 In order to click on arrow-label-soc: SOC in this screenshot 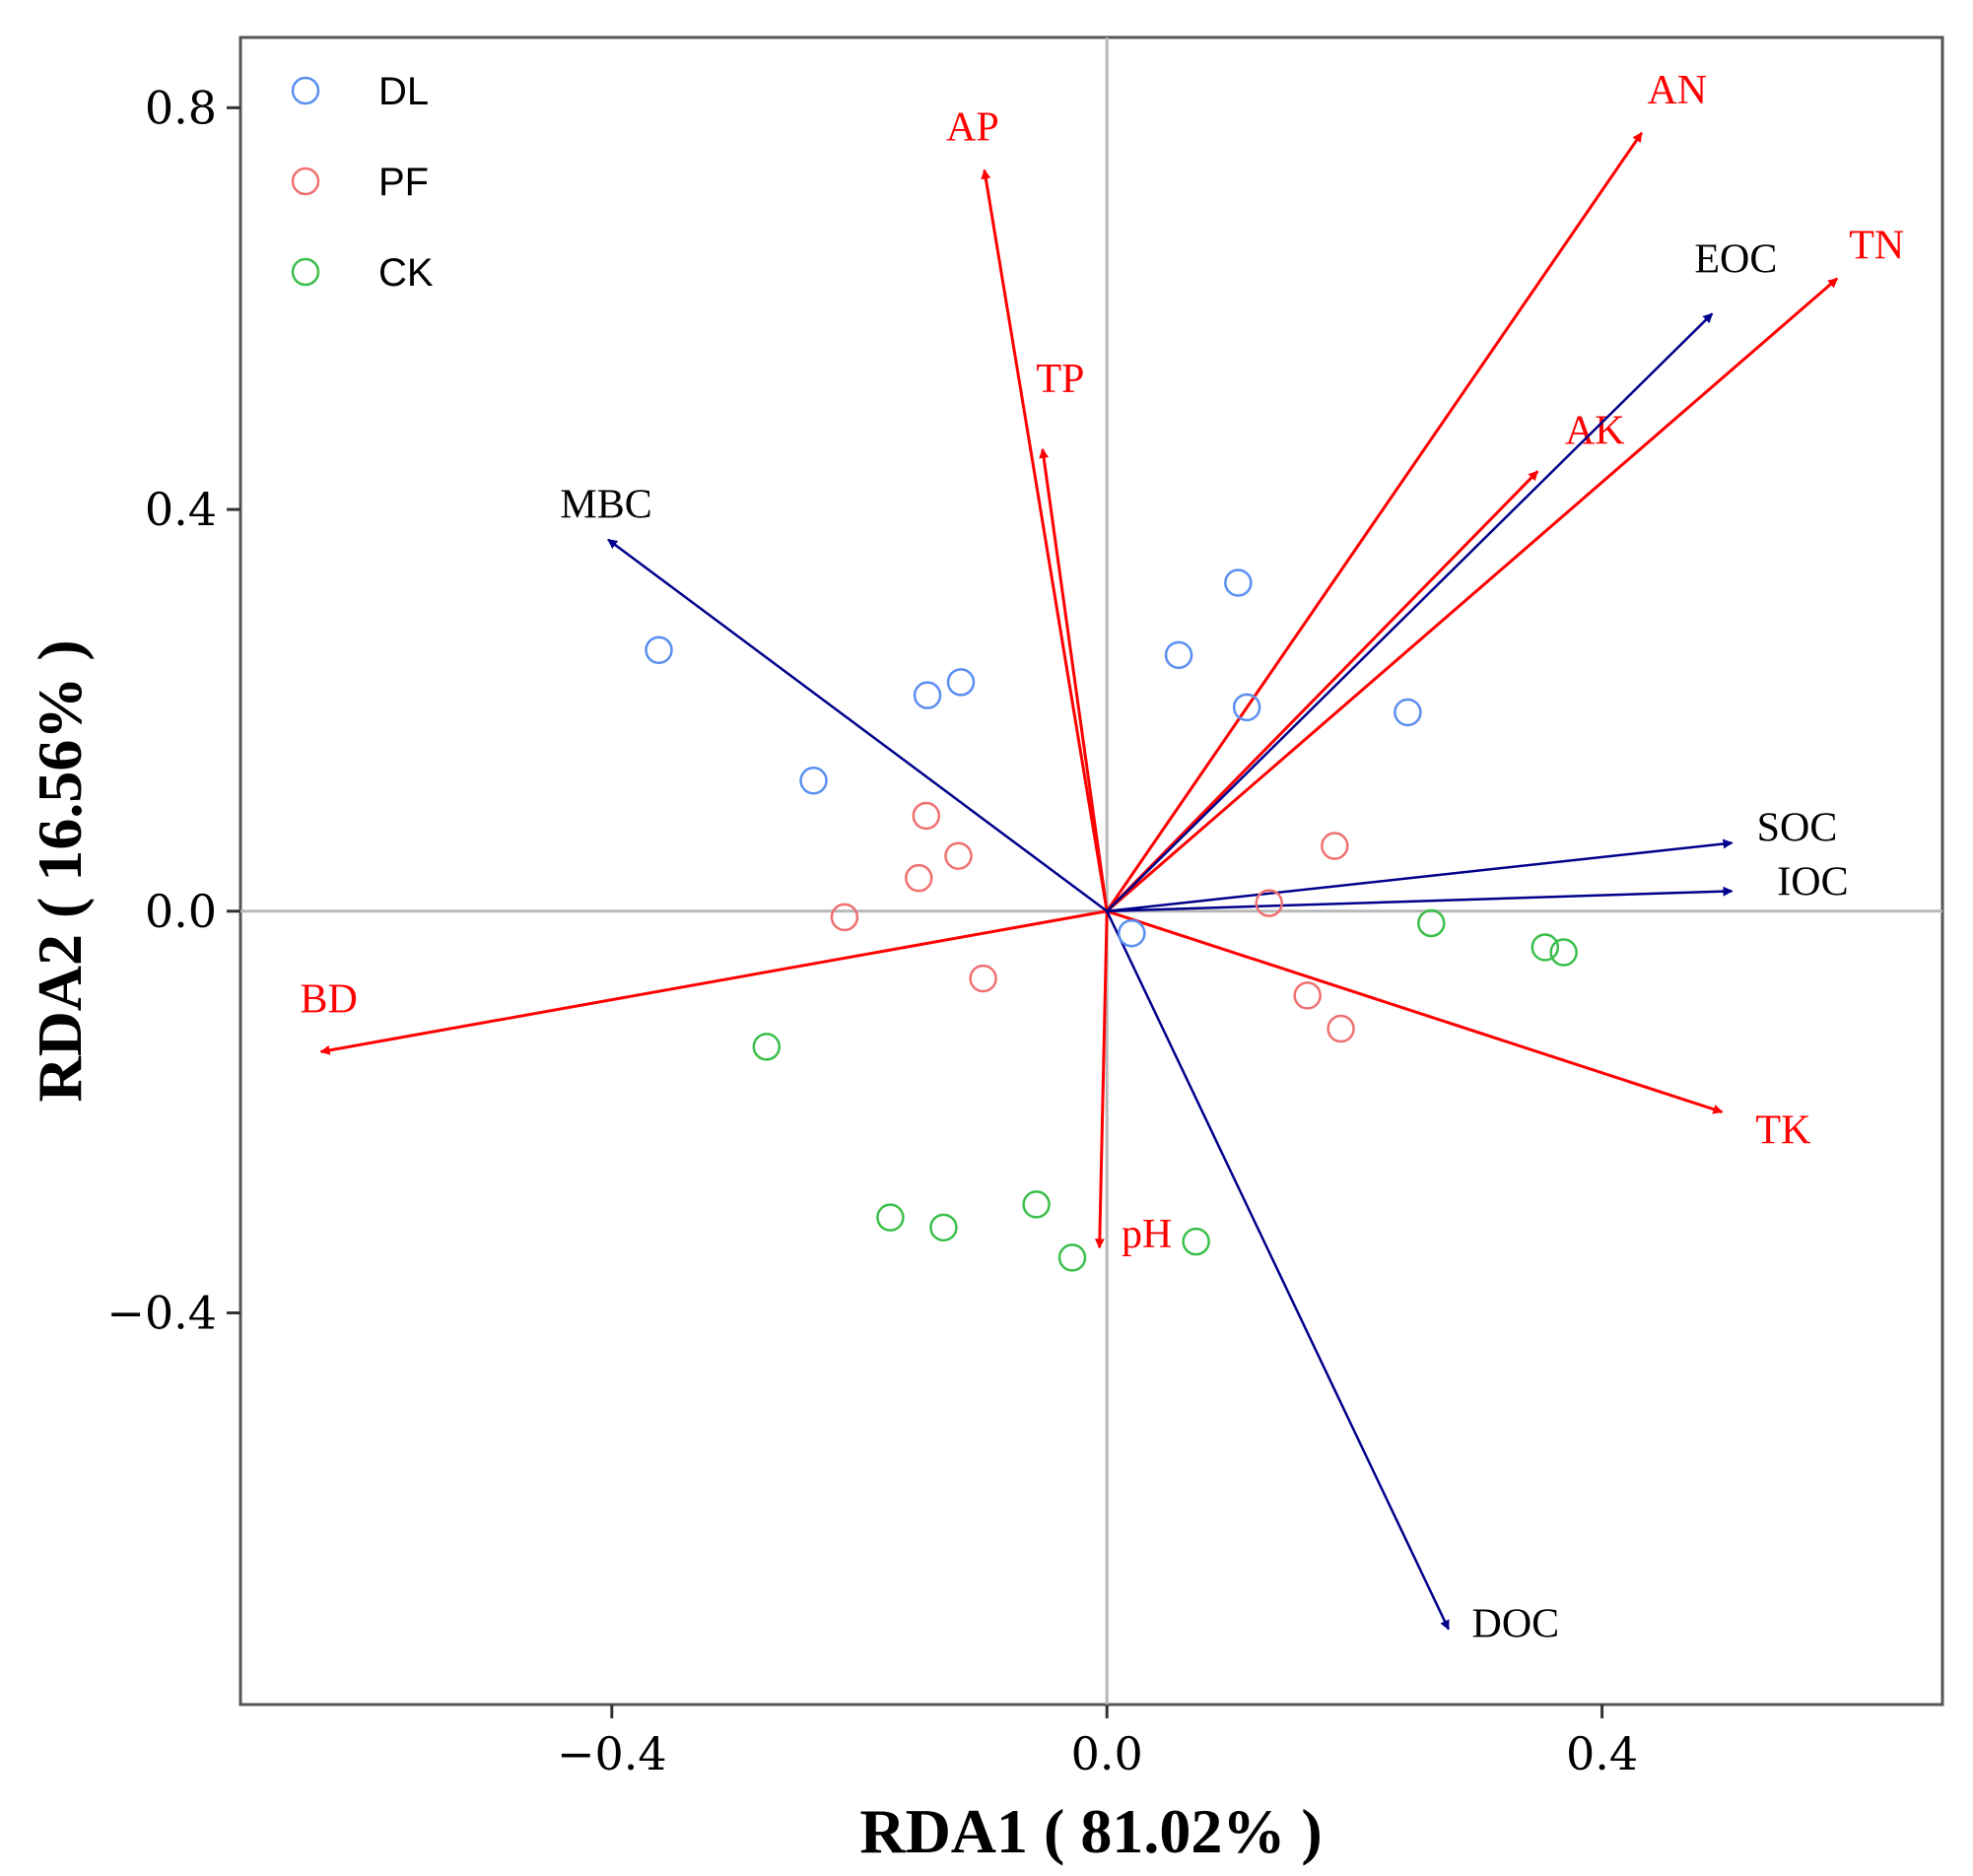, I will do `click(1797, 828)`.